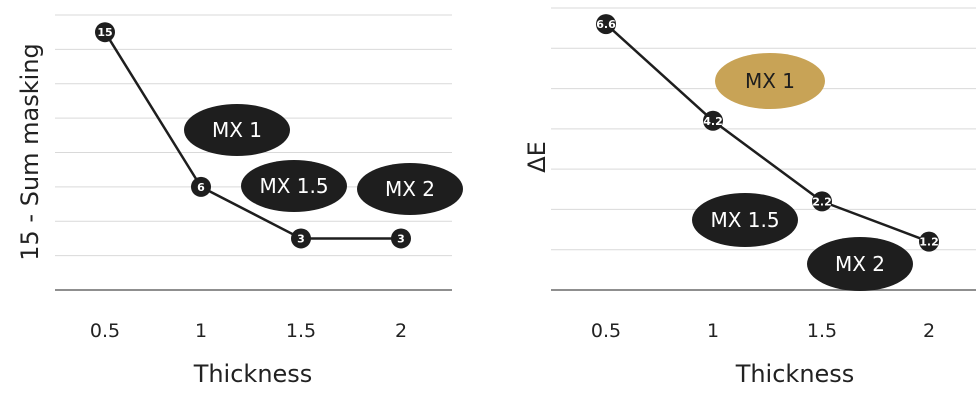  I want to click on data-label: 2.2, so click(822, 201).